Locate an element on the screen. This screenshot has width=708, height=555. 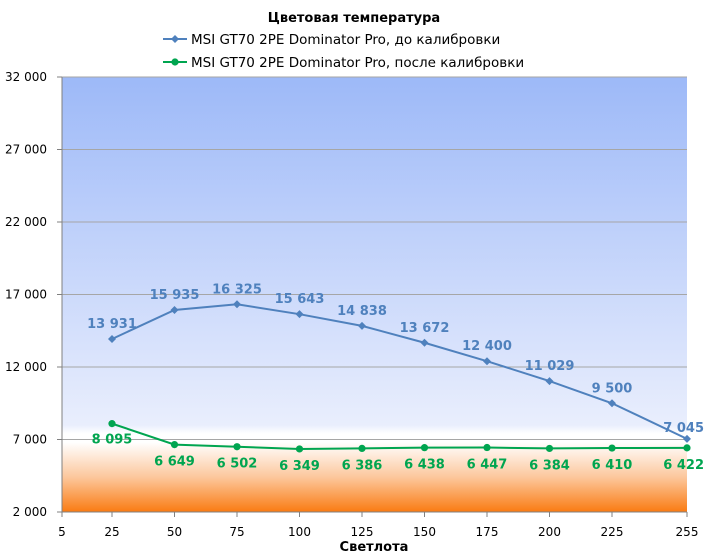
series-1-data-label: 16 325 is located at coordinates (237, 289).